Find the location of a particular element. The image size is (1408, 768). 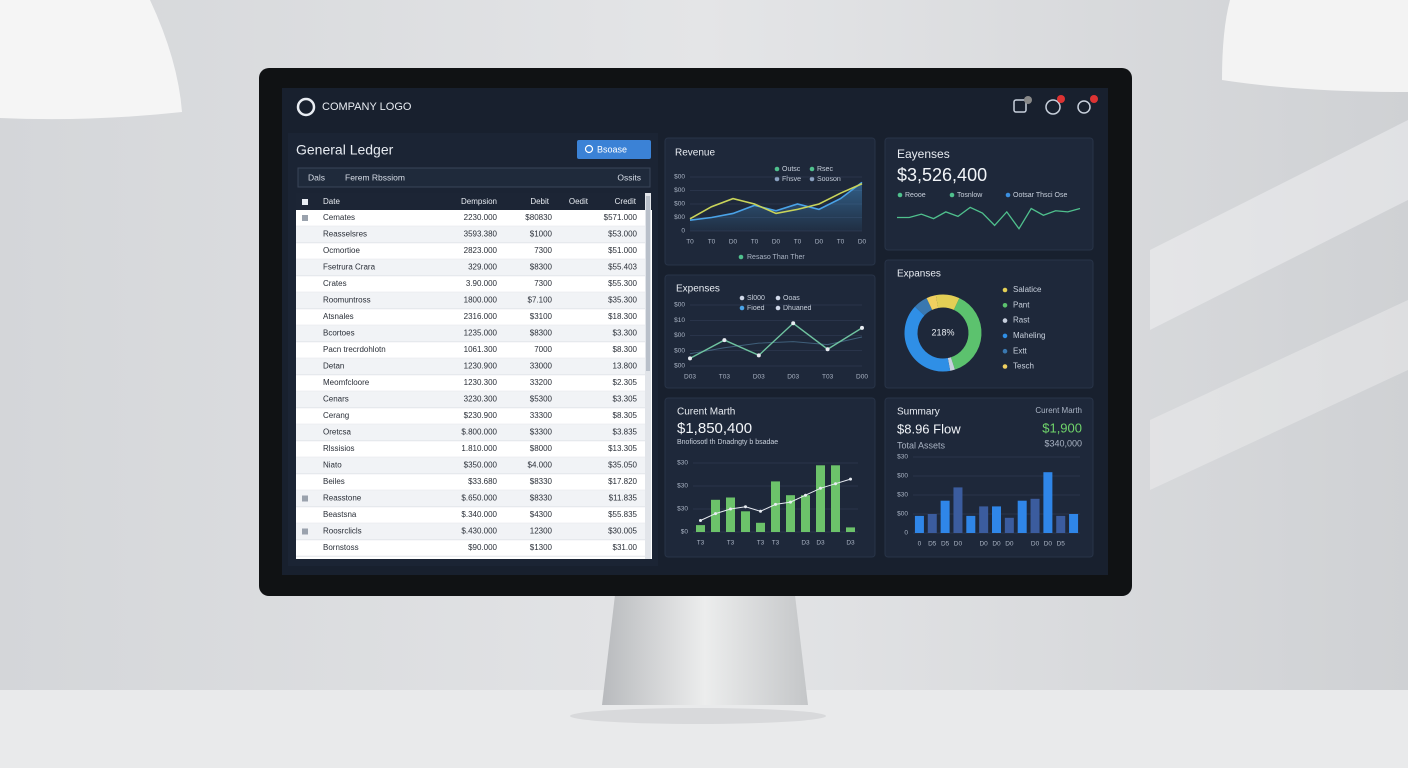

badge is located at coordinates (1094, 99).